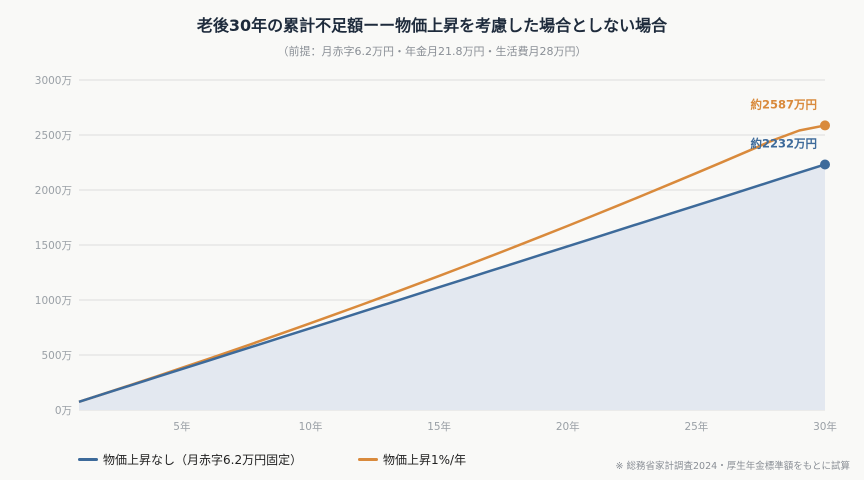 Image resolution: width=864 pixels, height=480 pixels. What do you see at coordinates (432, 25) in the screenshot?
I see `chart-title: 老後30年の累計不足額ーー物価上昇を考慮した場合としない場合` at bounding box center [432, 25].